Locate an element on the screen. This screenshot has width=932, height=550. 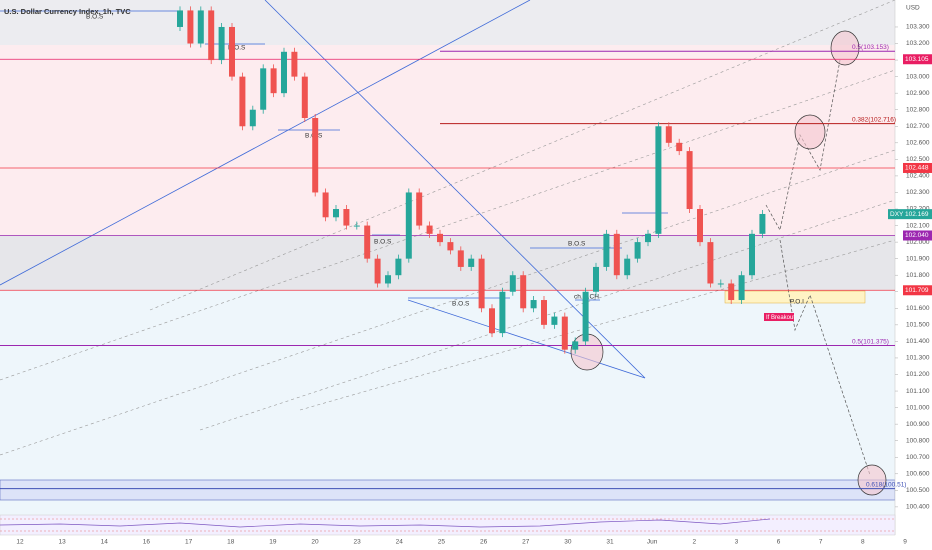
price-tag-label: 102.169 is located at coordinates (917, 214).